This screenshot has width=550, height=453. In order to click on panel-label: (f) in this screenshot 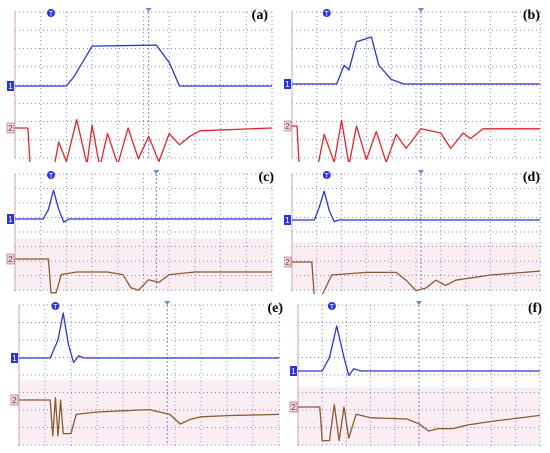, I will do `click(535, 308)`.